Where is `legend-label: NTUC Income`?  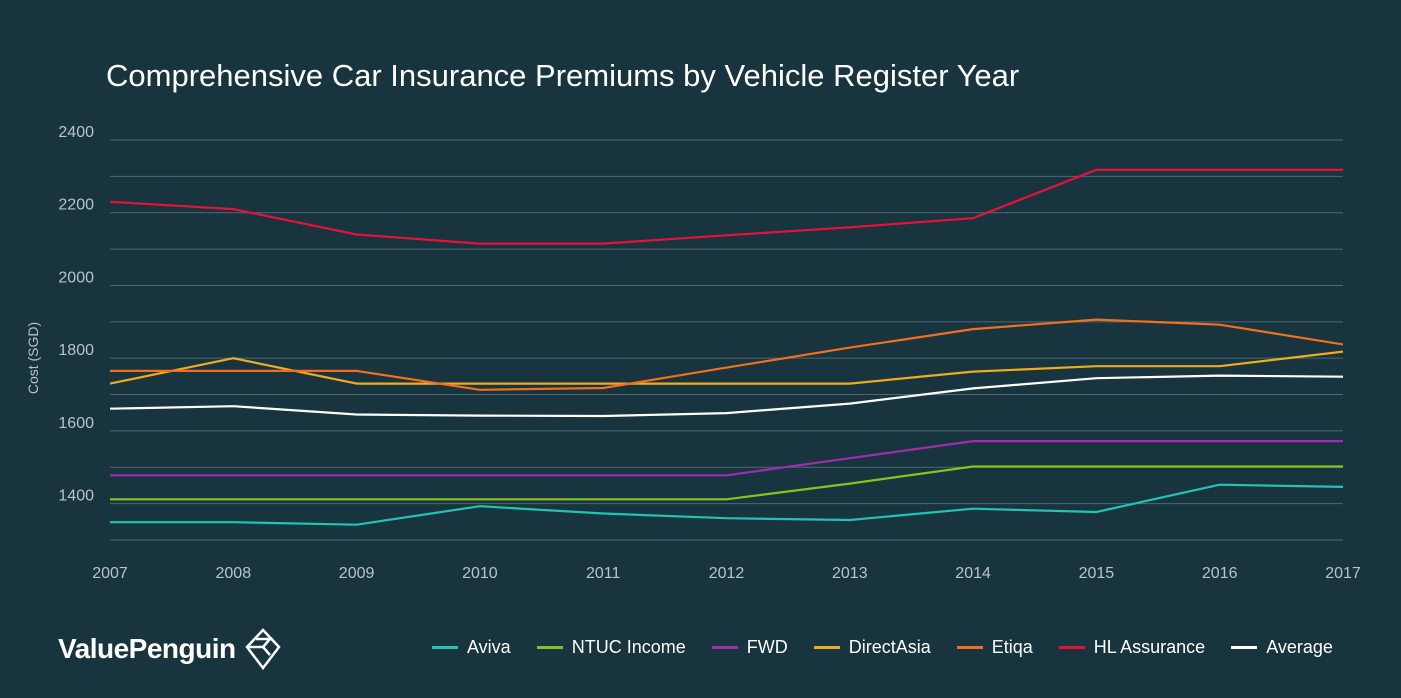
legend-label: NTUC Income is located at coordinates (628, 647).